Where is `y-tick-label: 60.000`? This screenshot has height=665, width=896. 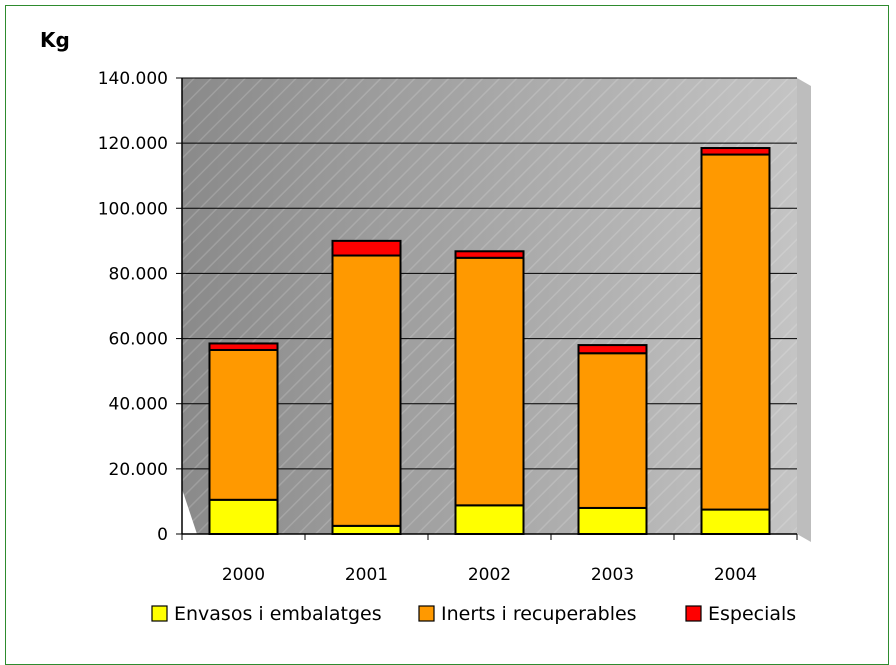 y-tick-label: 60.000 is located at coordinates (138, 340).